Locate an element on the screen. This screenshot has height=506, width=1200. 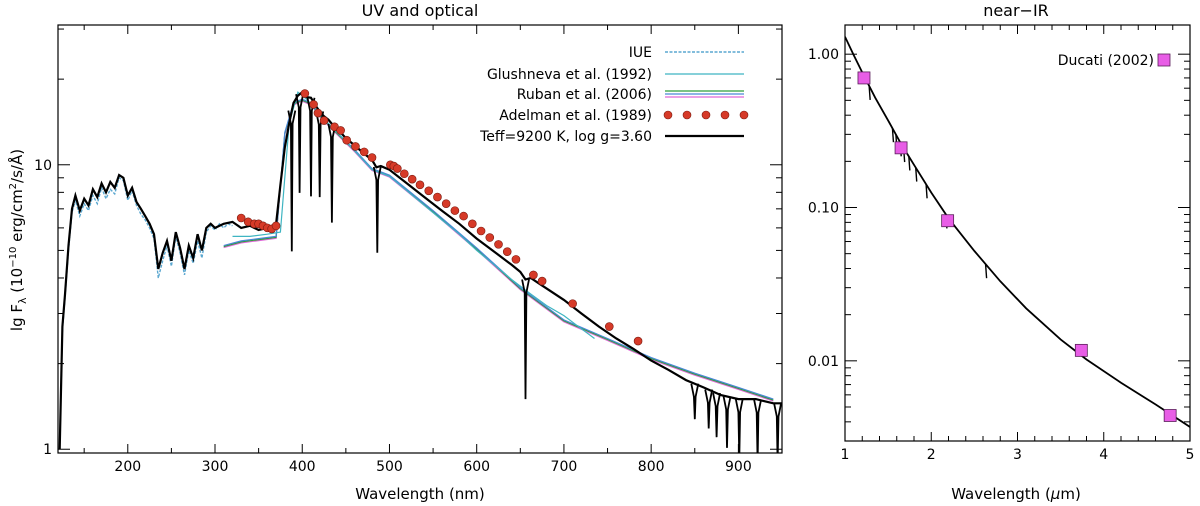
legend-swatch-ducati is located at coordinates (1164, 60).